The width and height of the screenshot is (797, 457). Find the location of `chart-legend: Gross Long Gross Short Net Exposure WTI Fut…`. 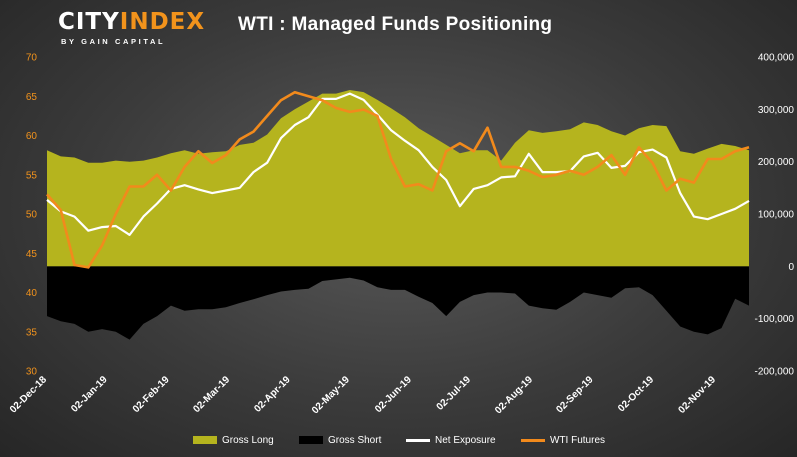

chart-legend: Gross Long Gross Short Net Exposure WTI Fut… is located at coordinates (398, 440).